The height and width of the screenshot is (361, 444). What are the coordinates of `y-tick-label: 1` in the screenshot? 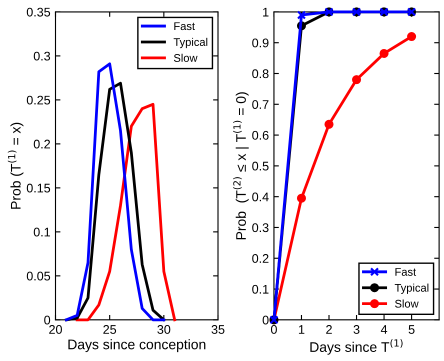 It's located at (265, 12).